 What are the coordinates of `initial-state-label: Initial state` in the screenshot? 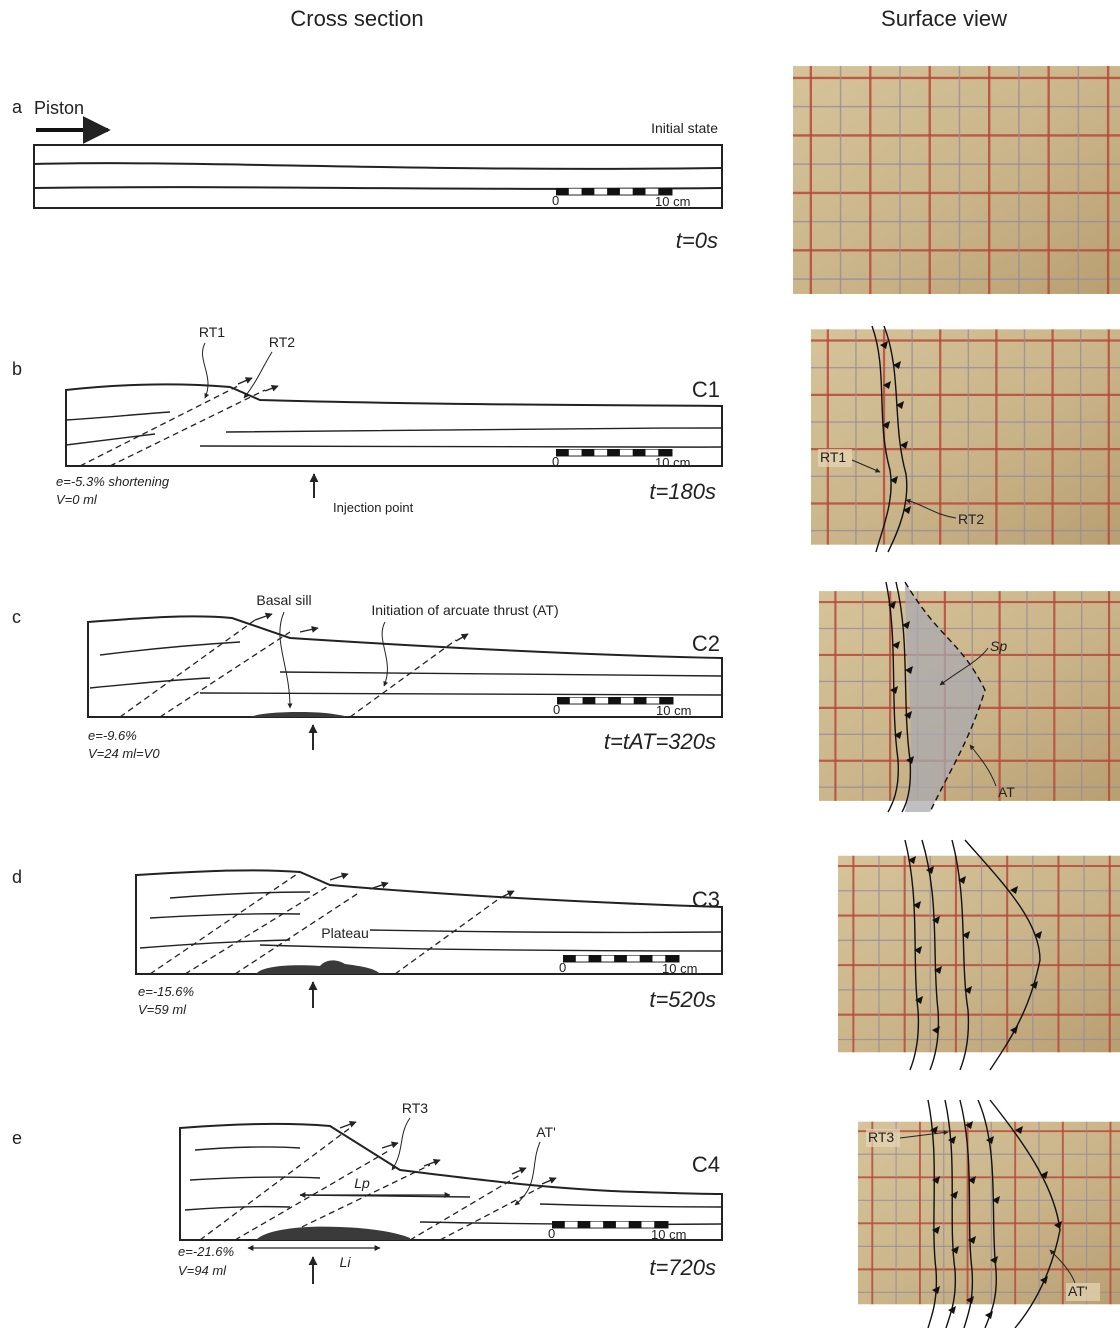 It's located at (684, 128).